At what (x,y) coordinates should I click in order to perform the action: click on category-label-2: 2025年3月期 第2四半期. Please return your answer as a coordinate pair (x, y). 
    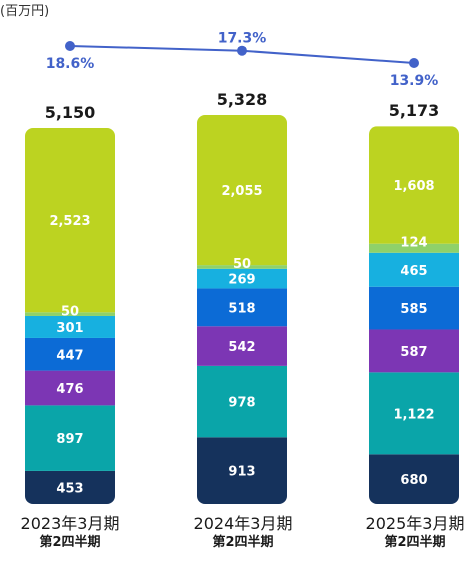
    Looking at the image, I should click on (405, 533).